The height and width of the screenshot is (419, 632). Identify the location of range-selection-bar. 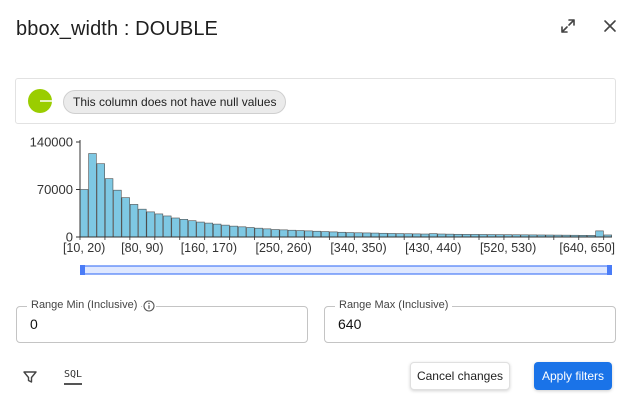
(346, 270).